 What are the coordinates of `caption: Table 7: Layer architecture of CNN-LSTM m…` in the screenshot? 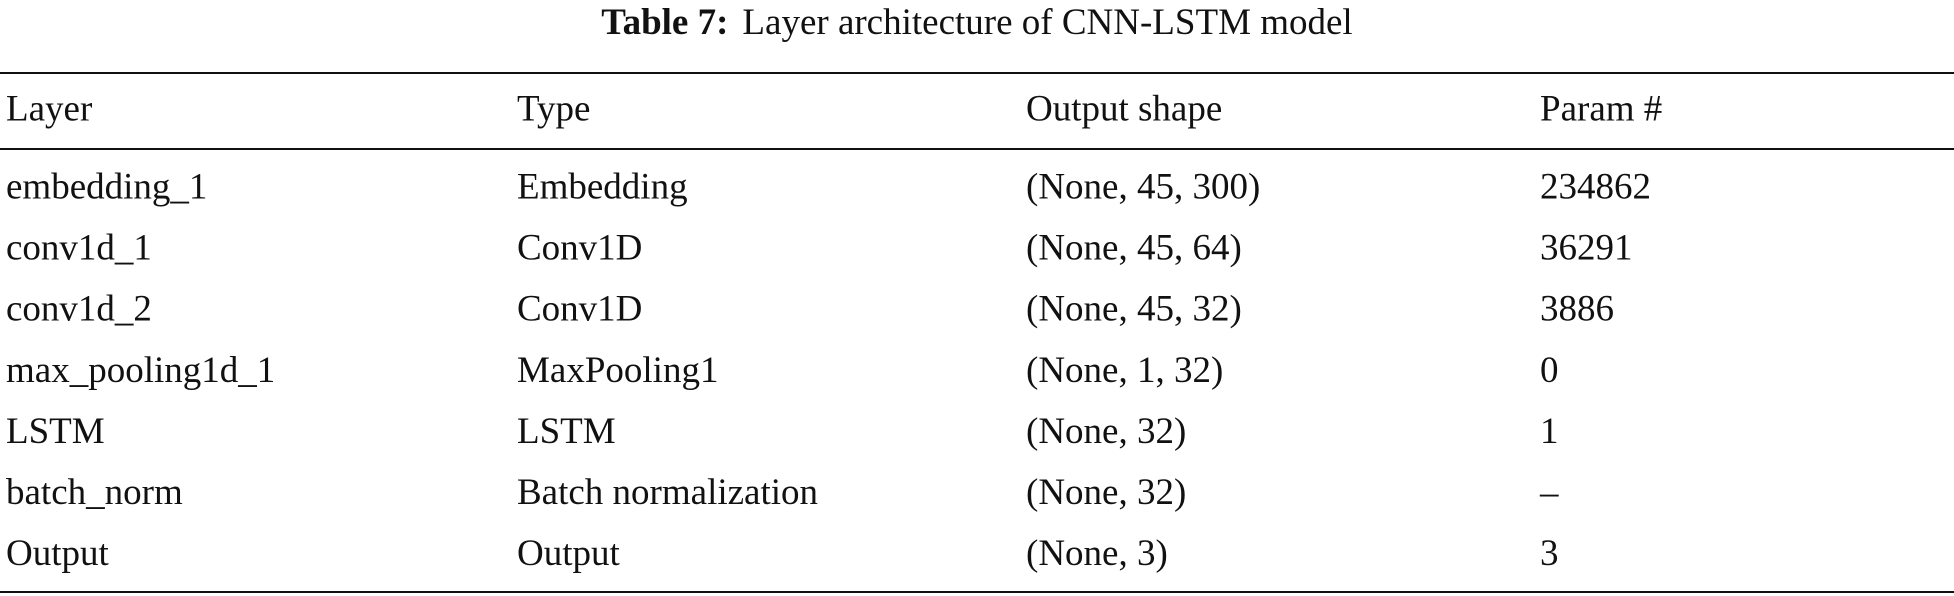 It's located at (976, 22).